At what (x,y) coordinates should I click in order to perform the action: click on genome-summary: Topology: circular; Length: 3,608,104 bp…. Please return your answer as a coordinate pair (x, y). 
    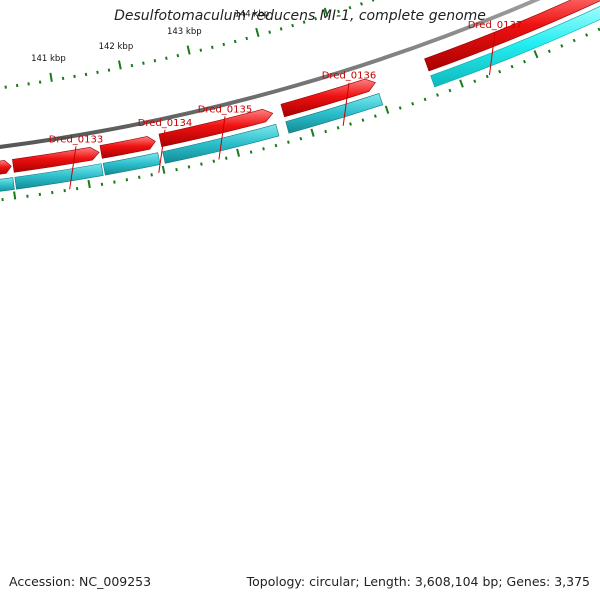
    Looking at the image, I should click on (418, 581).